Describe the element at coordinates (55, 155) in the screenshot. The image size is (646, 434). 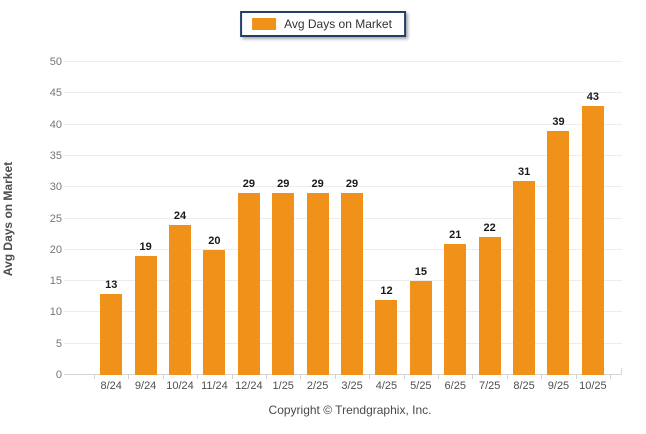
I see `y-tick-label: 35` at that location.